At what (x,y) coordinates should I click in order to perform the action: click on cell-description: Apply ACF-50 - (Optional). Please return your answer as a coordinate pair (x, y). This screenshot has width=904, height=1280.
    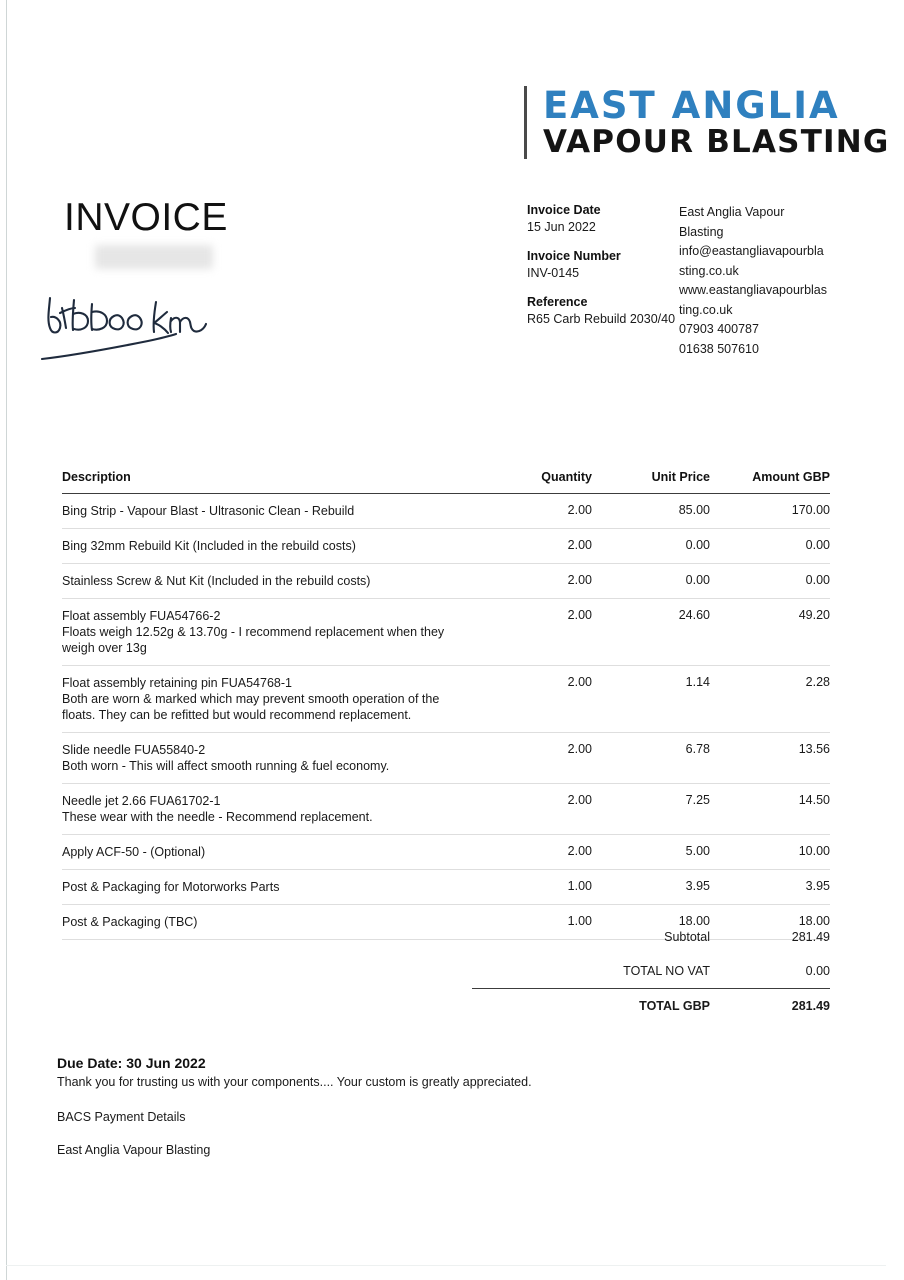
    Looking at the image, I should click on (267, 852).